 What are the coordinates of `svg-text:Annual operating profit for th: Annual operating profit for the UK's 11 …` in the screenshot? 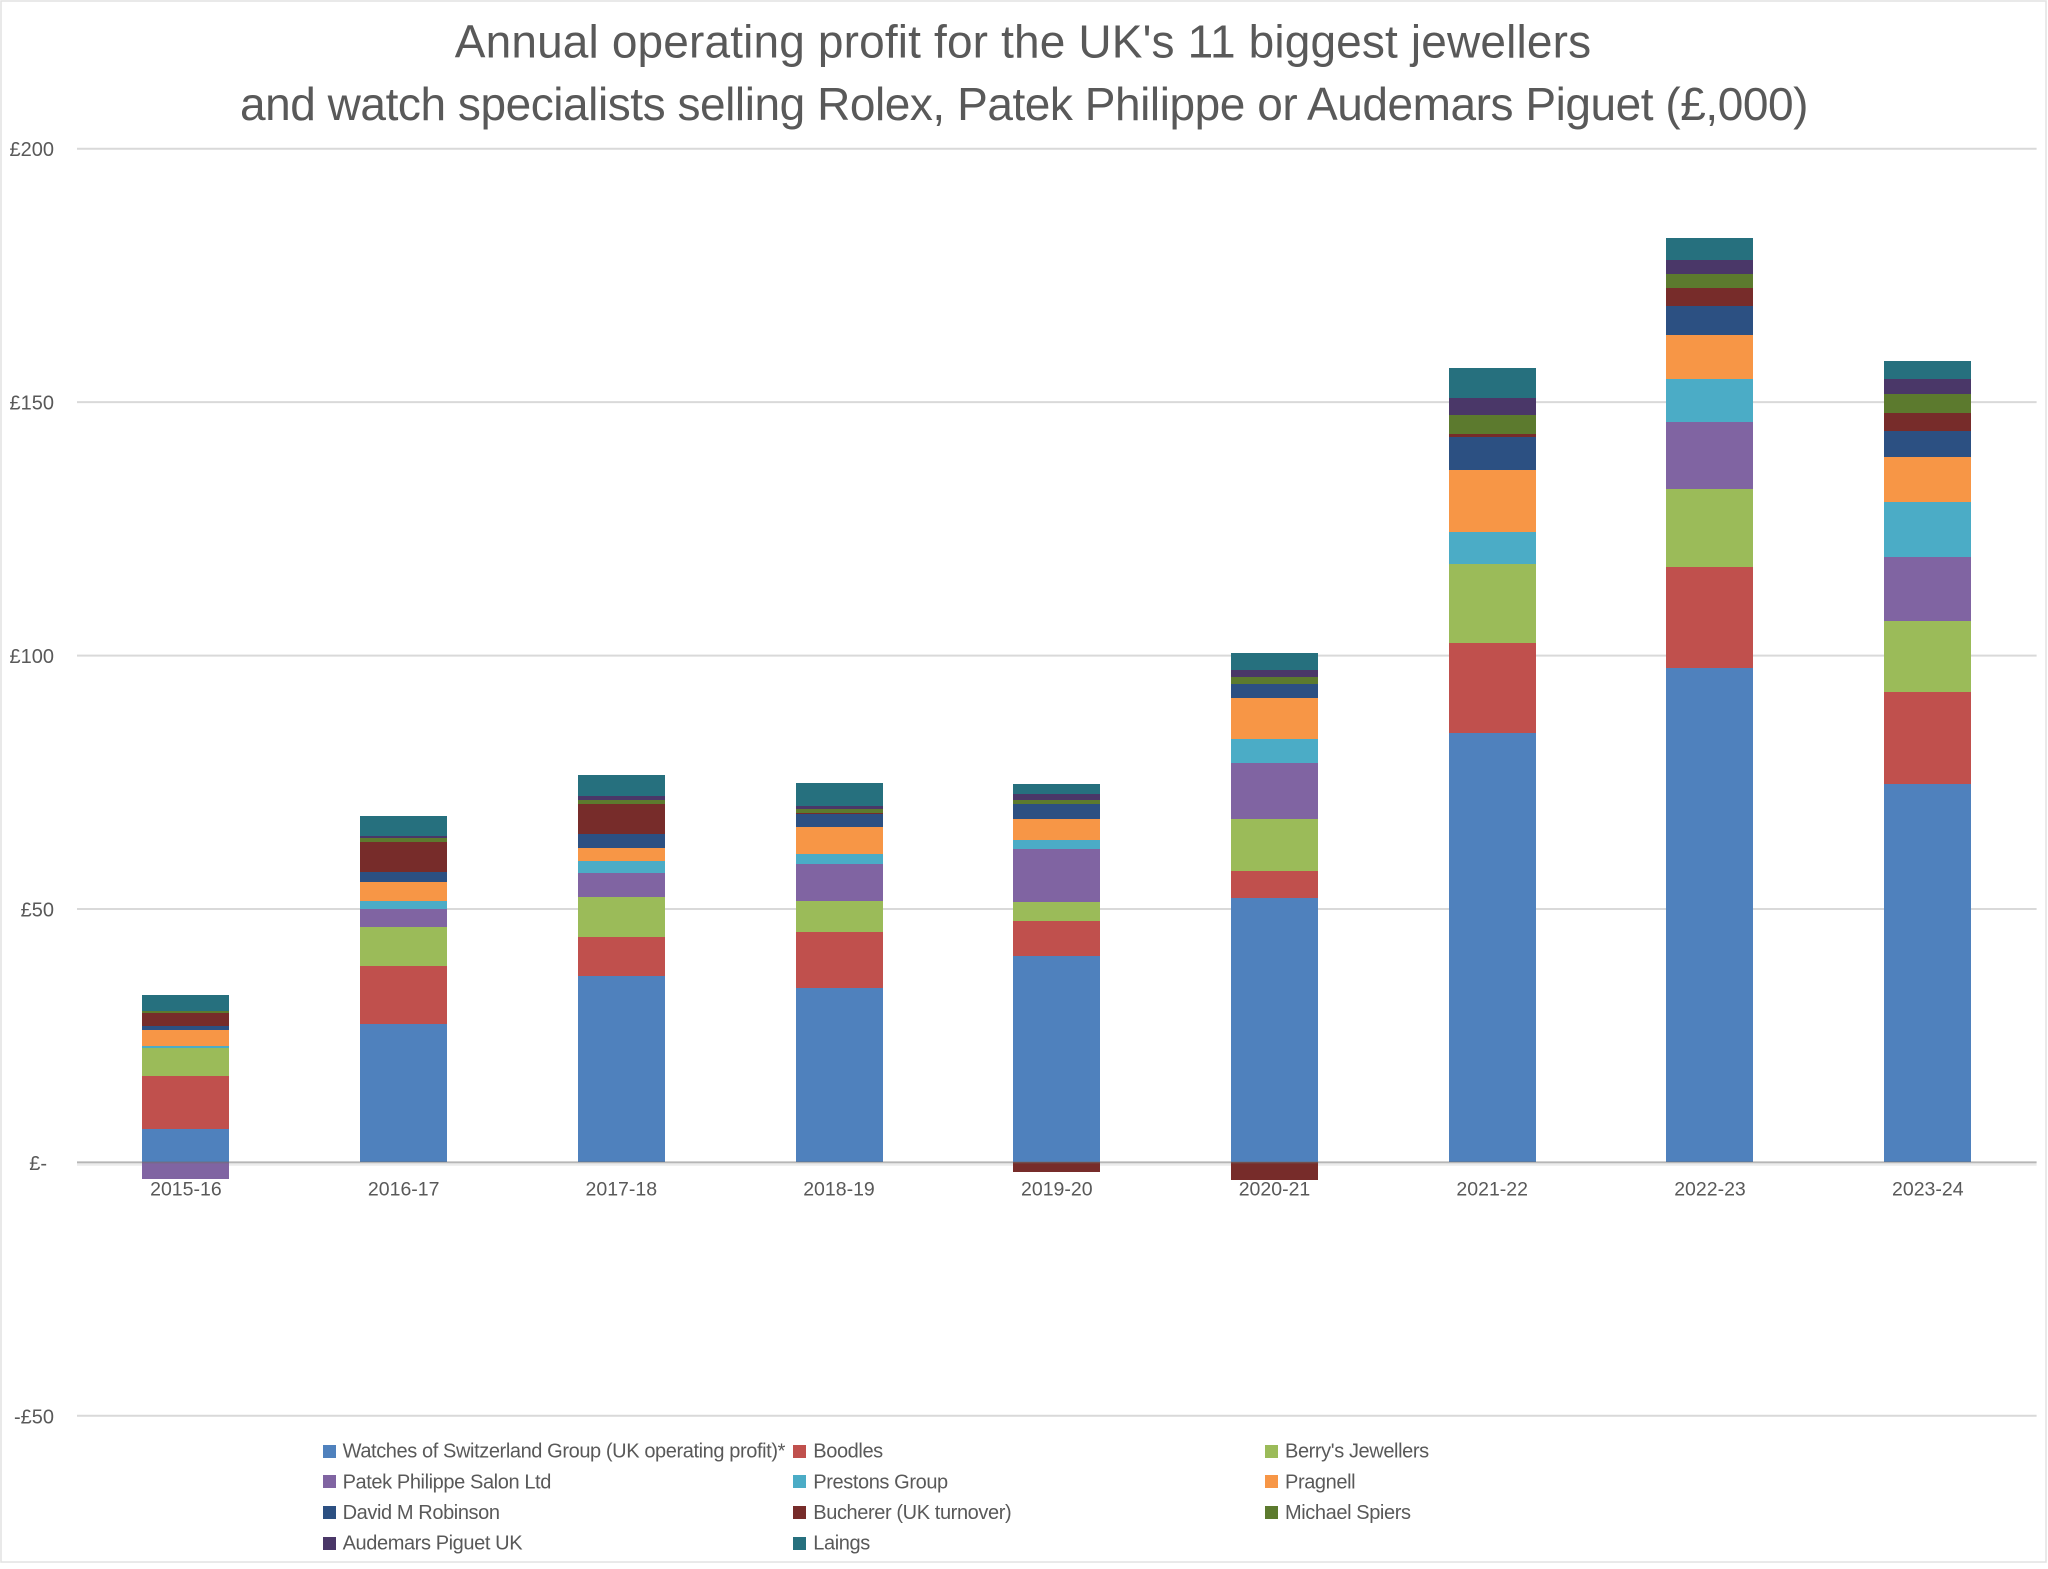 It's located at (1023, 42).